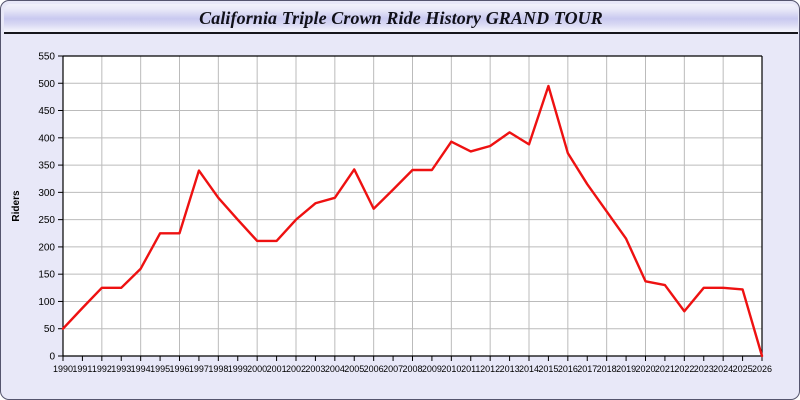  Describe the element at coordinates (46, 247) in the screenshot. I see `y-axis-tick-label: 200` at that location.